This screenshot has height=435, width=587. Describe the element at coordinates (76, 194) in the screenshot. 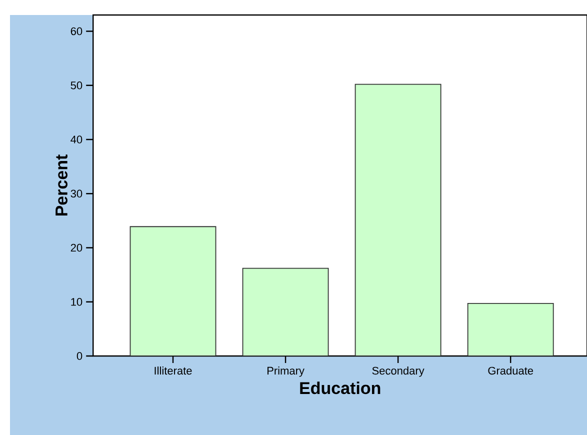

I see `y-tick-label: 30` at that location.